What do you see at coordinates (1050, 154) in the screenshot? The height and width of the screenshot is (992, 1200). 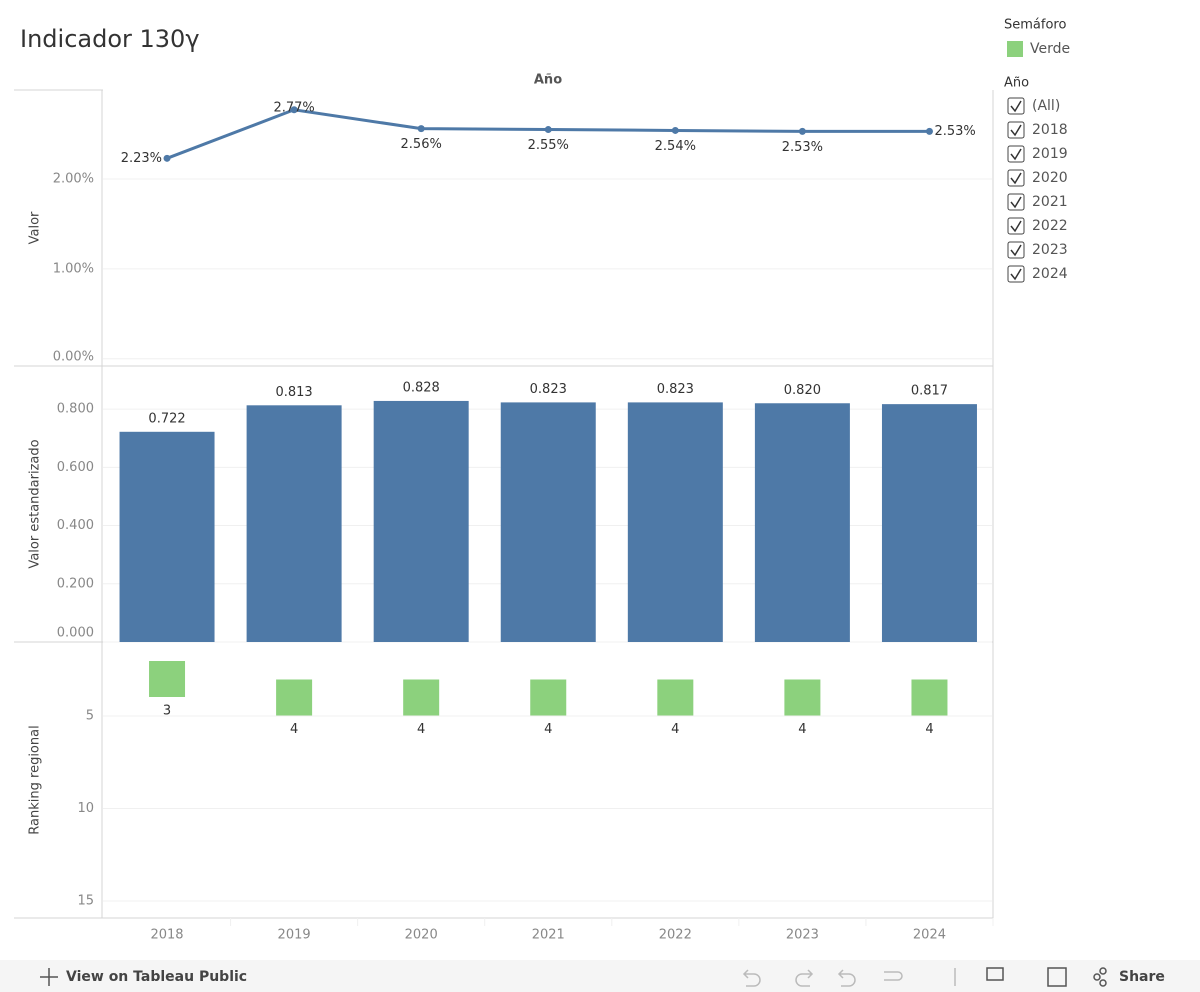 I see `filter-label: 2019` at bounding box center [1050, 154].